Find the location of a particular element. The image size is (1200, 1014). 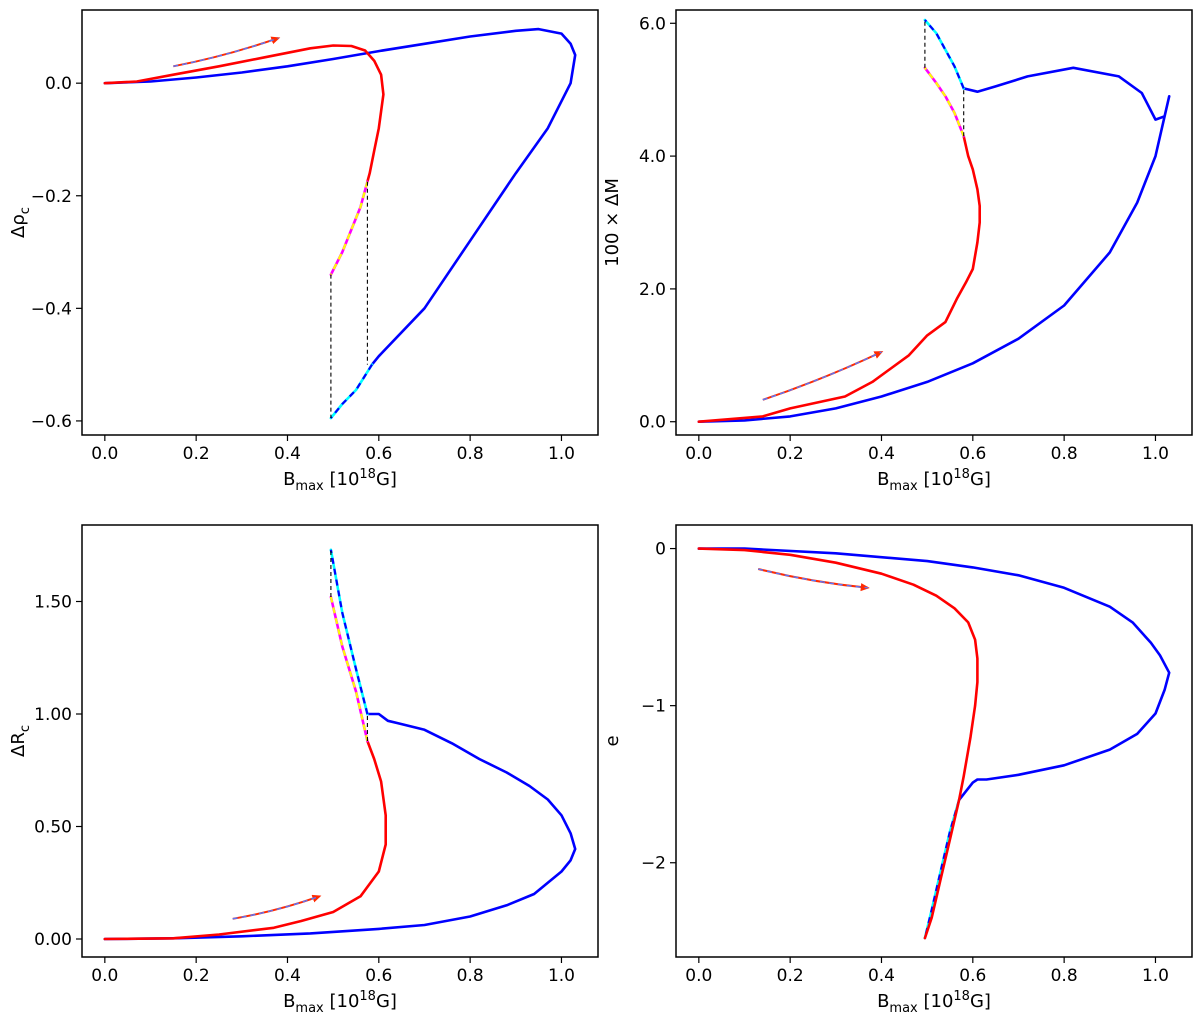

y-tick-label: 0 is located at coordinates (660, 550).